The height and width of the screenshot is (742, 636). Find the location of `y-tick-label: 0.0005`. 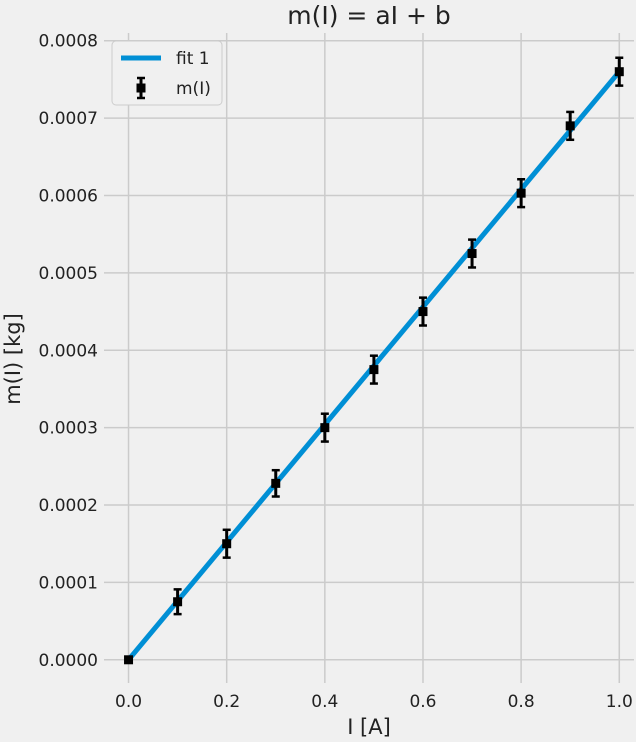

y-tick-label: 0.0005 is located at coordinates (68, 274).